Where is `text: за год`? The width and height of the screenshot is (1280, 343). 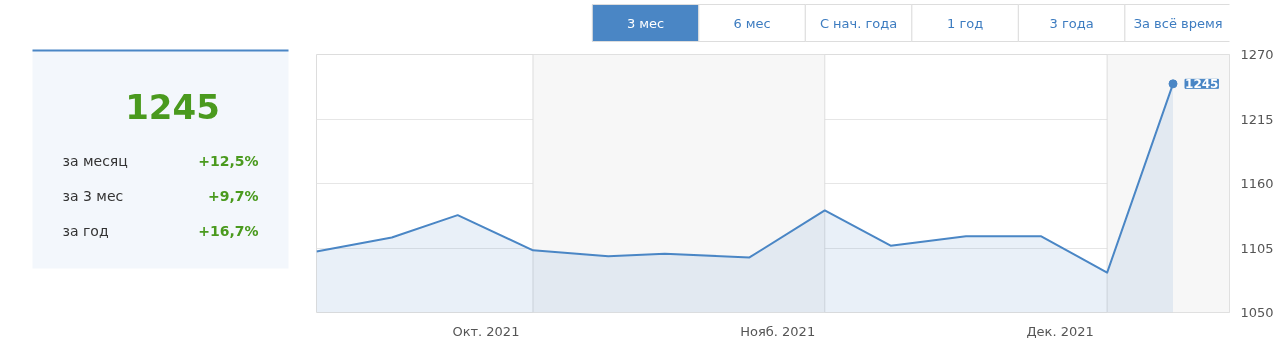 text: за год is located at coordinates (85, 230).